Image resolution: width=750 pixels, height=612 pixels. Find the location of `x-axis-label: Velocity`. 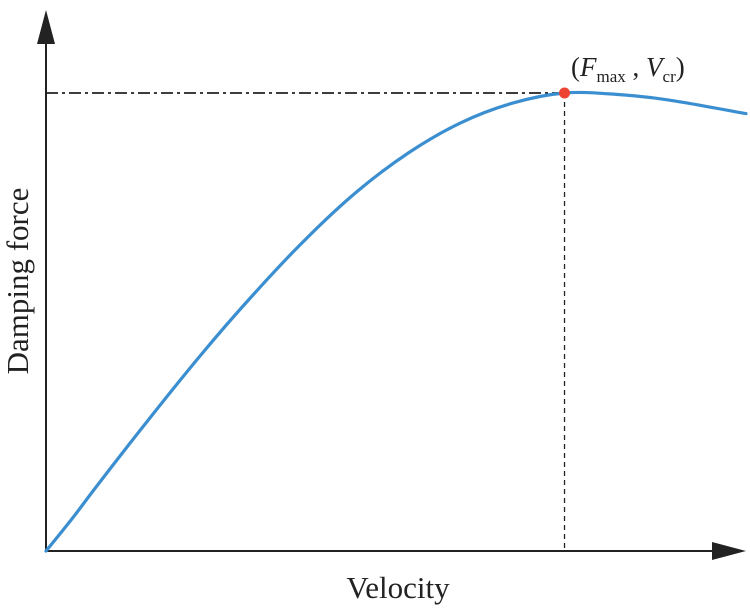

x-axis-label: Velocity is located at coordinates (398, 587).